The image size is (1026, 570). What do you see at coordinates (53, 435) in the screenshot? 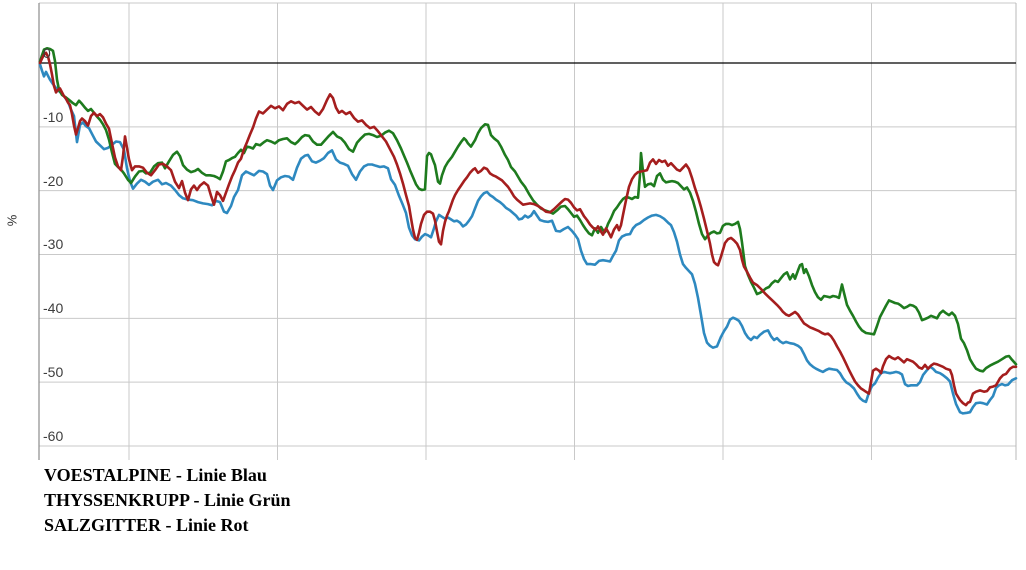
I see `y-tick-label: -60` at bounding box center [53, 435].